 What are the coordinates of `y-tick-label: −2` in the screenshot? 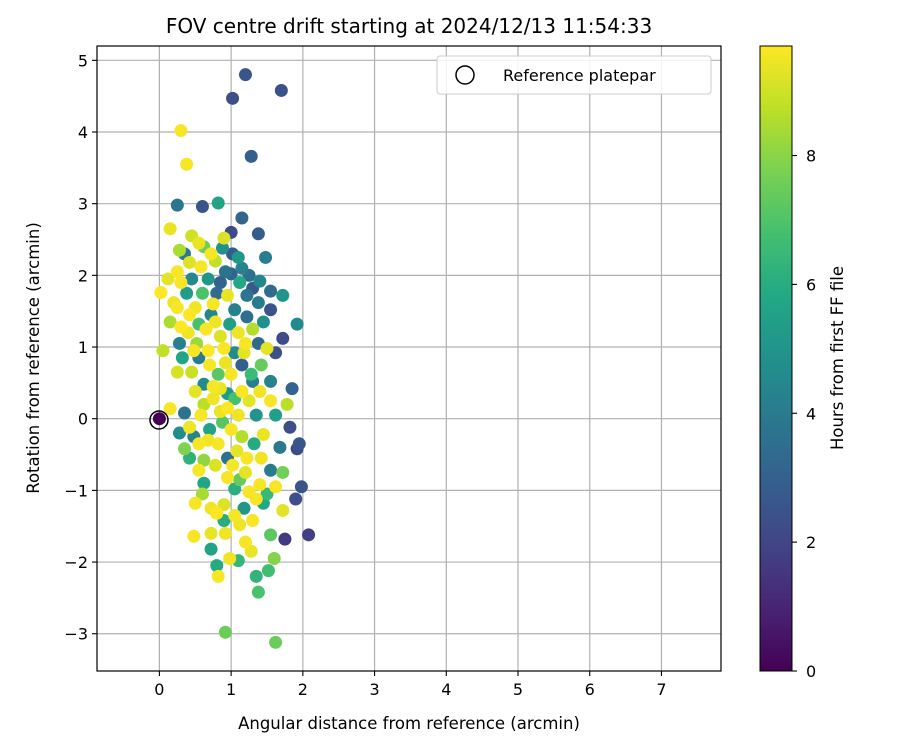 It's located at (76, 562).